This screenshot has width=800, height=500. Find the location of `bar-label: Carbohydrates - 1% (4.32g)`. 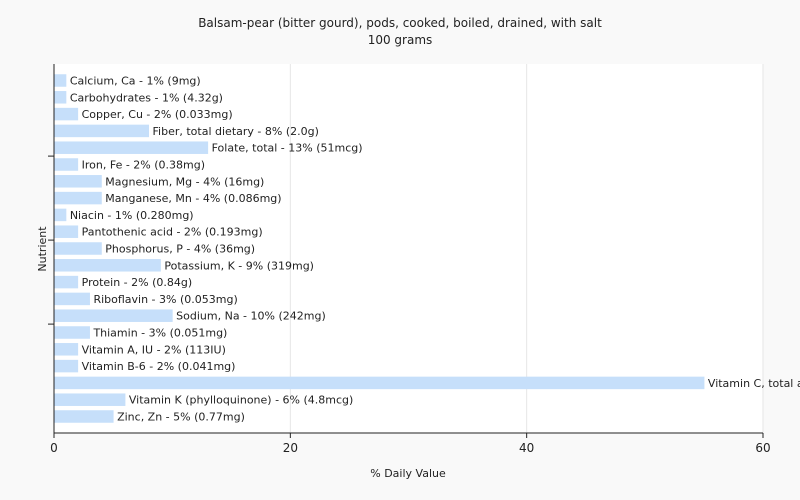

bar-label: Carbohydrates - 1% (4.32g) is located at coordinates (146, 97).